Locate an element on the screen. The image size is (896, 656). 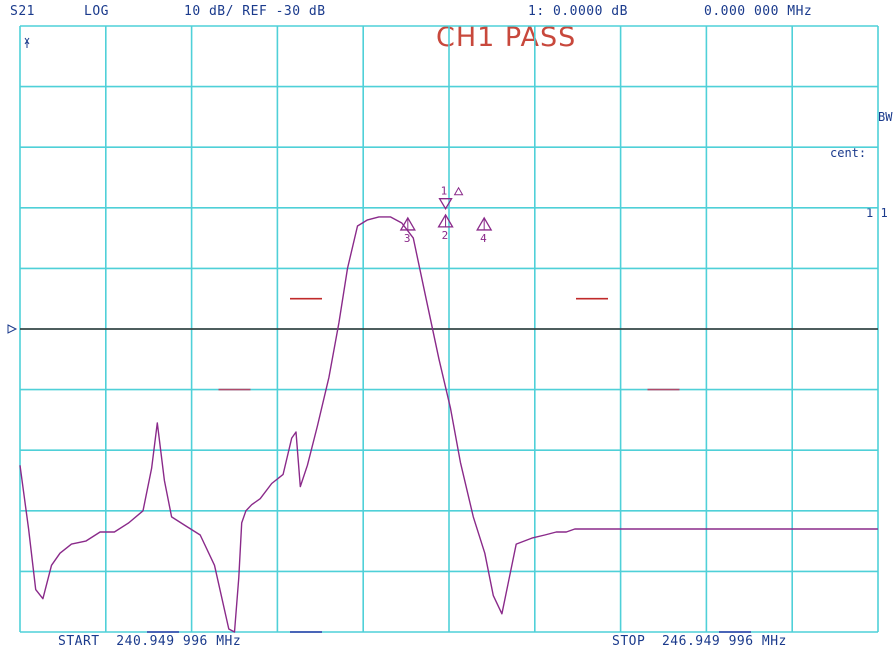
side-label-one: 1 1 is located at coordinates (877, 213).